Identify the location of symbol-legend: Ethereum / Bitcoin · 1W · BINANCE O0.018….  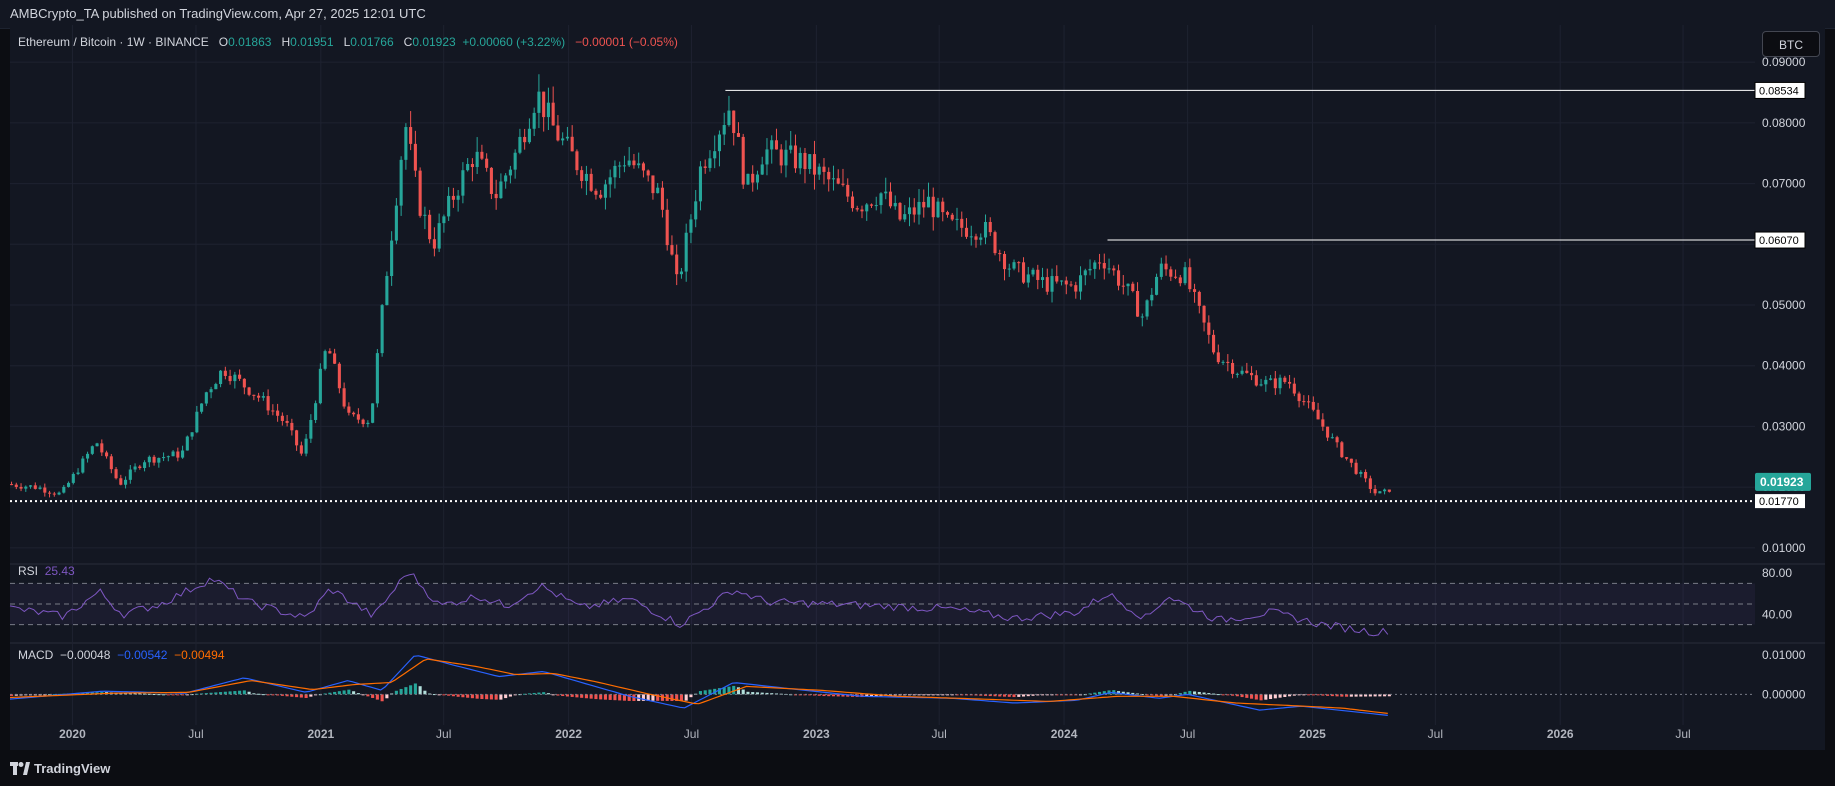
(348, 42).